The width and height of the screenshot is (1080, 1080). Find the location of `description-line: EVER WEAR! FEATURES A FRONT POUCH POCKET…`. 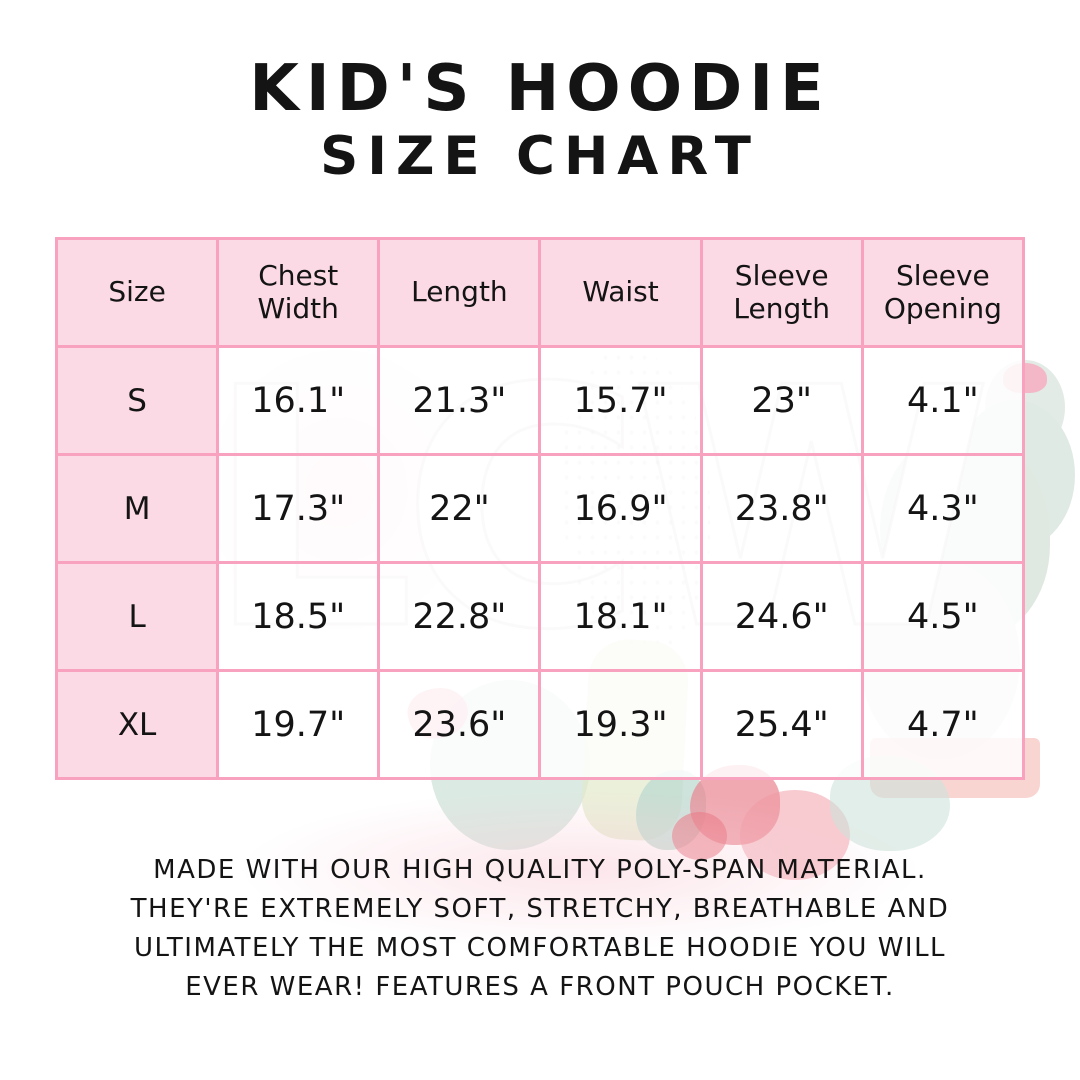

description-line: EVER WEAR! FEATURES A FRONT POUCH POCKET… is located at coordinates (540, 987).